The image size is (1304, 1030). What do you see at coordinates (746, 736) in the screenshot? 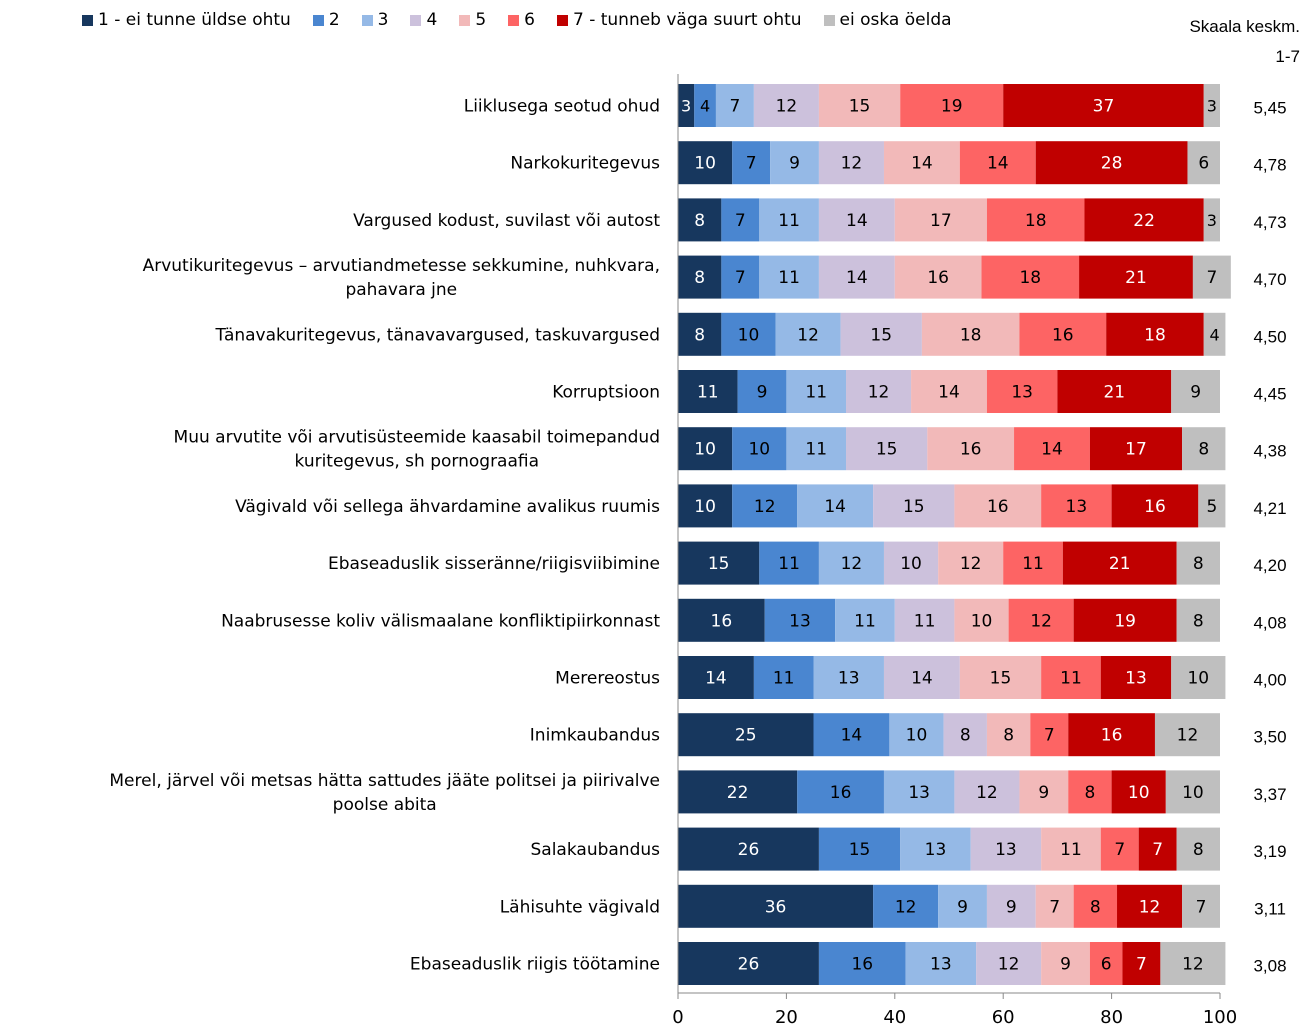
I see `data-label: 25` at bounding box center [746, 736].